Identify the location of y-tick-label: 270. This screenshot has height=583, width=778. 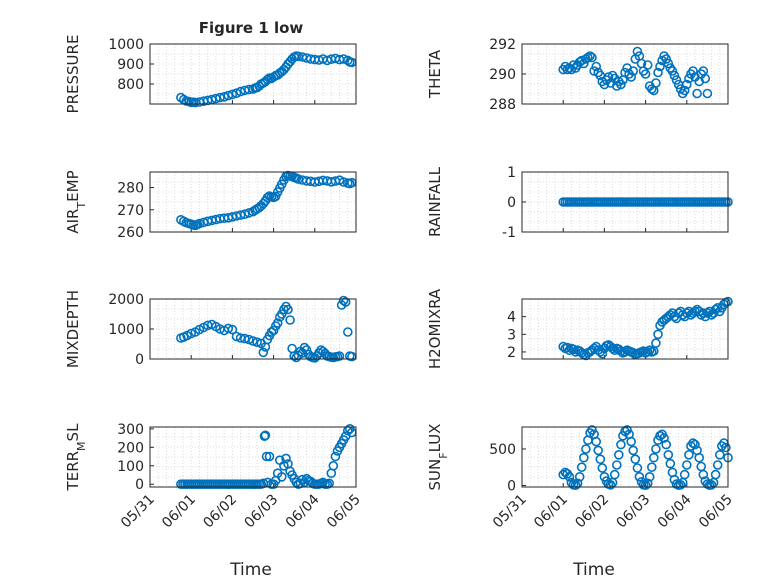
(130, 211).